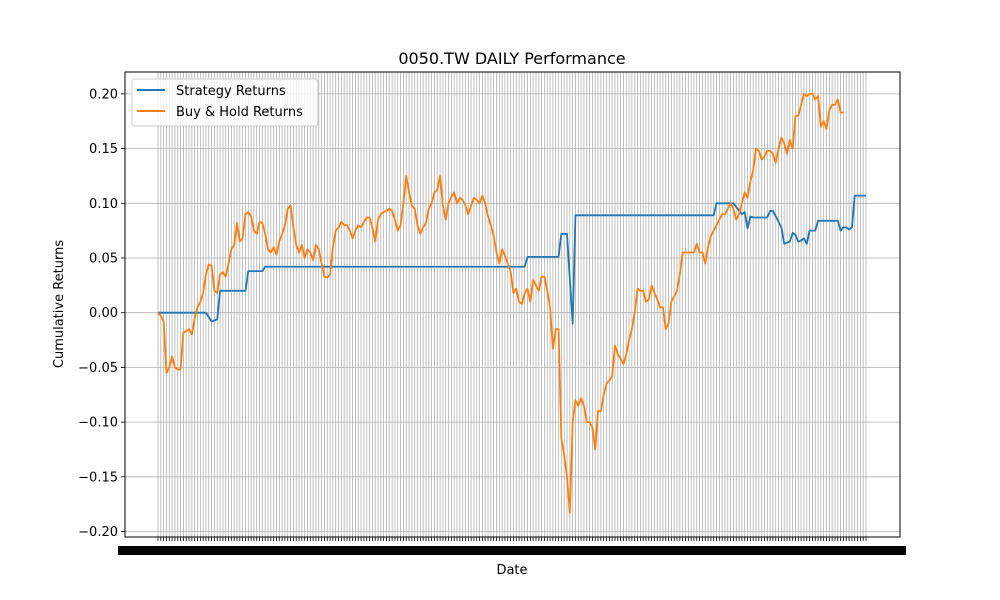 This screenshot has width=1000, height=600. Describe the element at coordinates (98, 423) in the screenshot. I see `y-tick-label: −0.10` at that location.